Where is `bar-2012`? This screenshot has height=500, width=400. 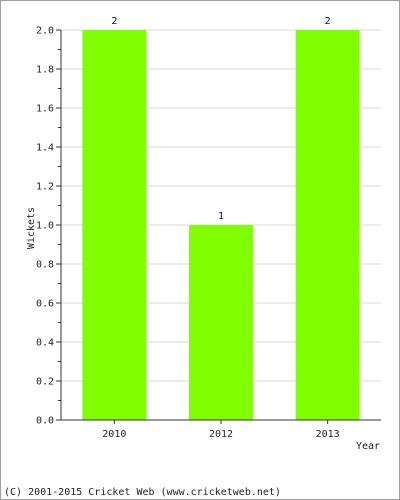 bar-2012 is located at coordinates (221, 322).